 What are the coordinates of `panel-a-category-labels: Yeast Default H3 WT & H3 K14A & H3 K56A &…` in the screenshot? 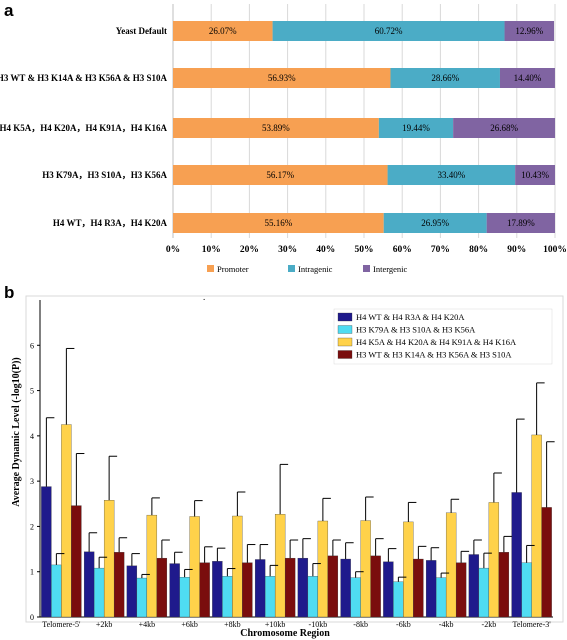 It's located at (83, 127).